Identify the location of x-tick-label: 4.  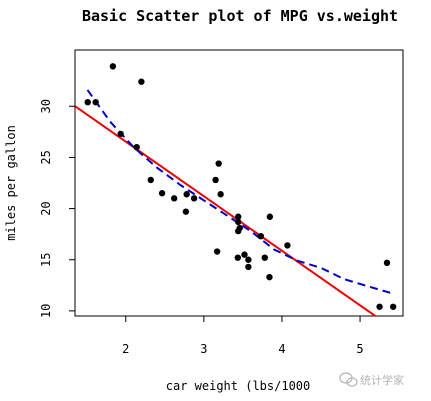
(281, 349).